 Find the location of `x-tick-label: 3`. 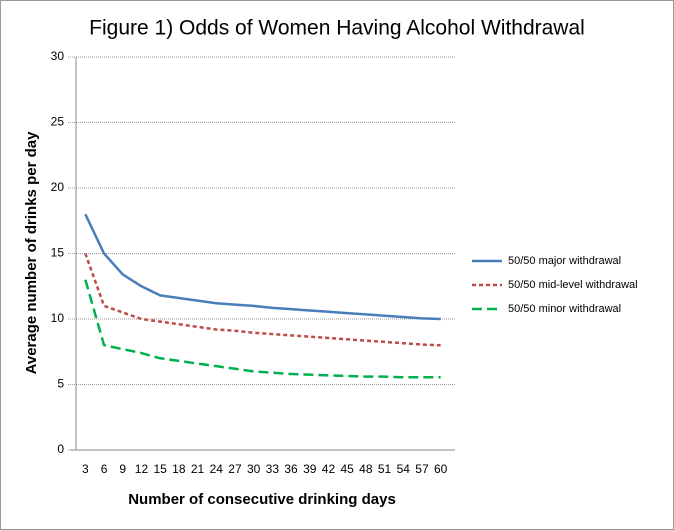

x-tick-label: 3 is located at coordinates (85, 469).